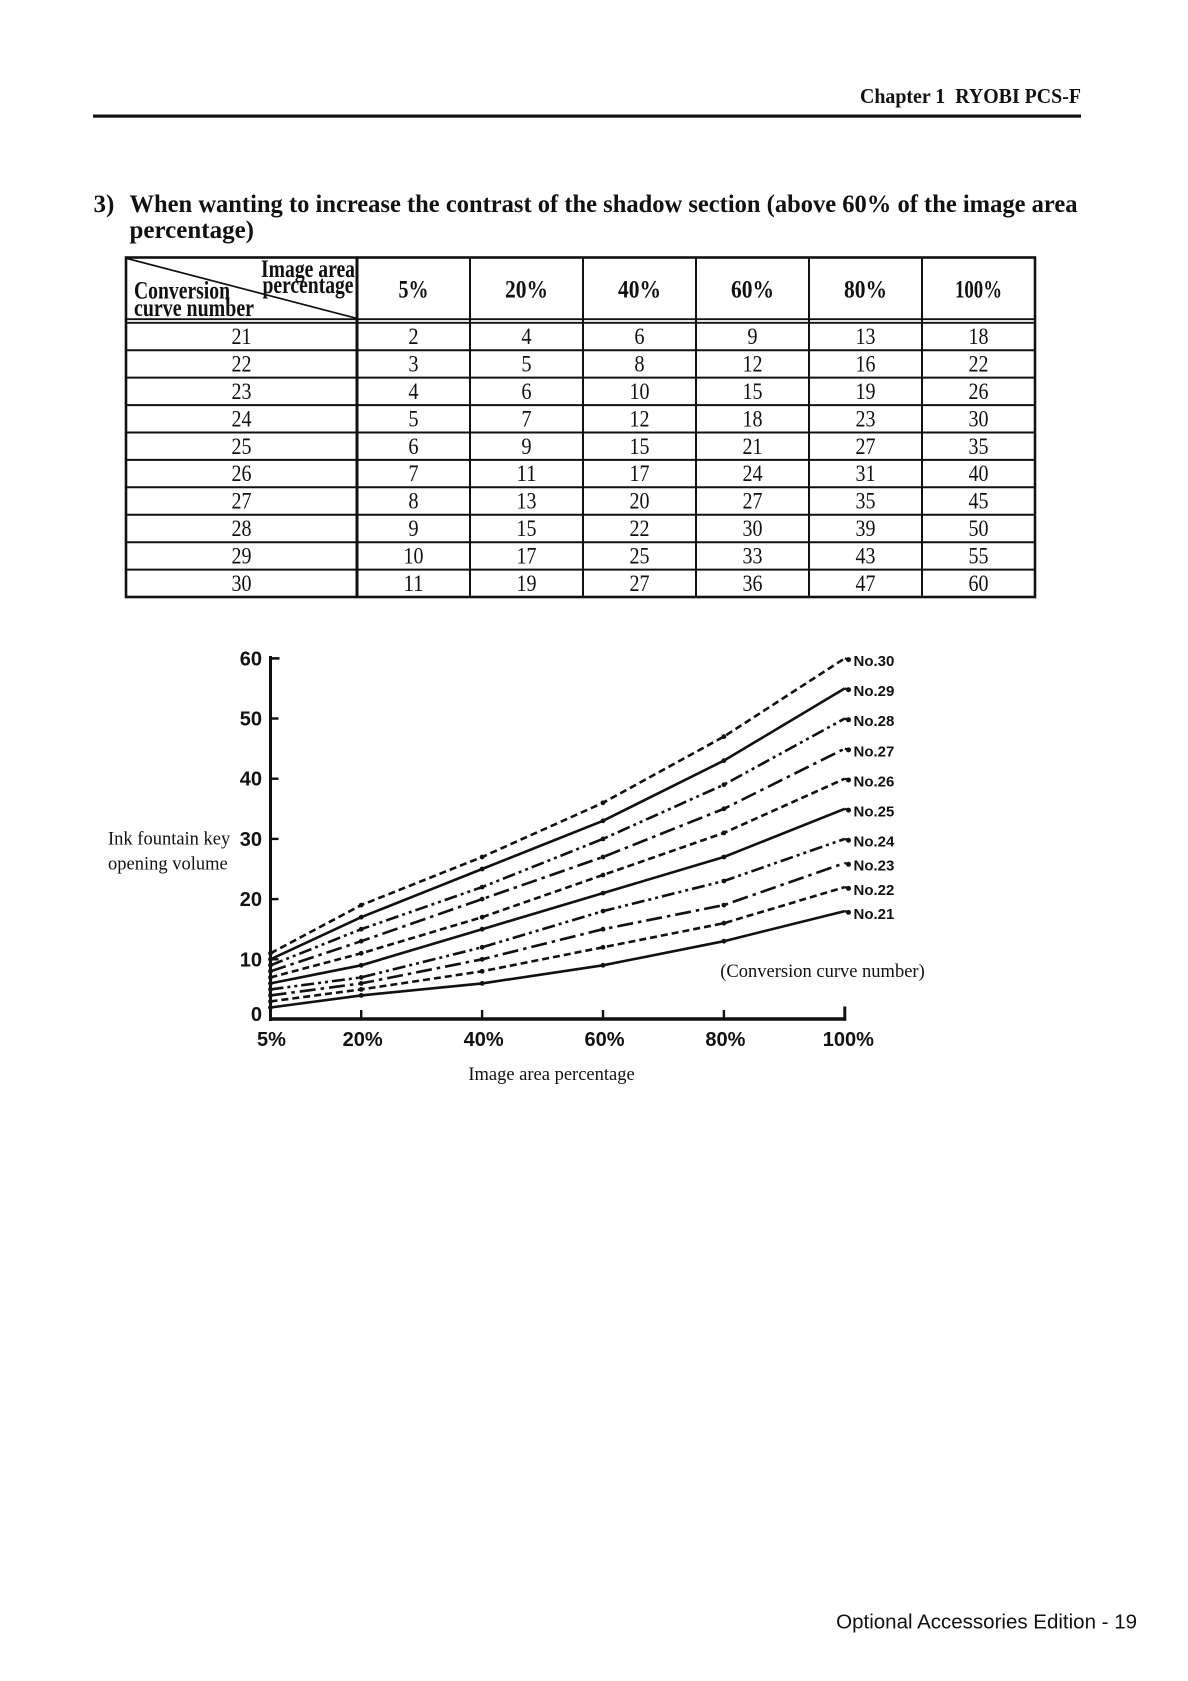  Describe the element at coordinates (413, 364) in the screenshot. I see `svg-text: 3` at that location.